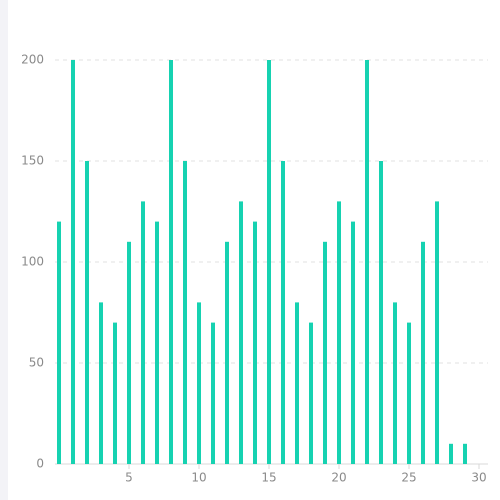 The height and width of the screenshot is (500, 500). Describe the element at coordinates (478, 478) in the screenshot. I see `x-tick-label: 30` at that location.